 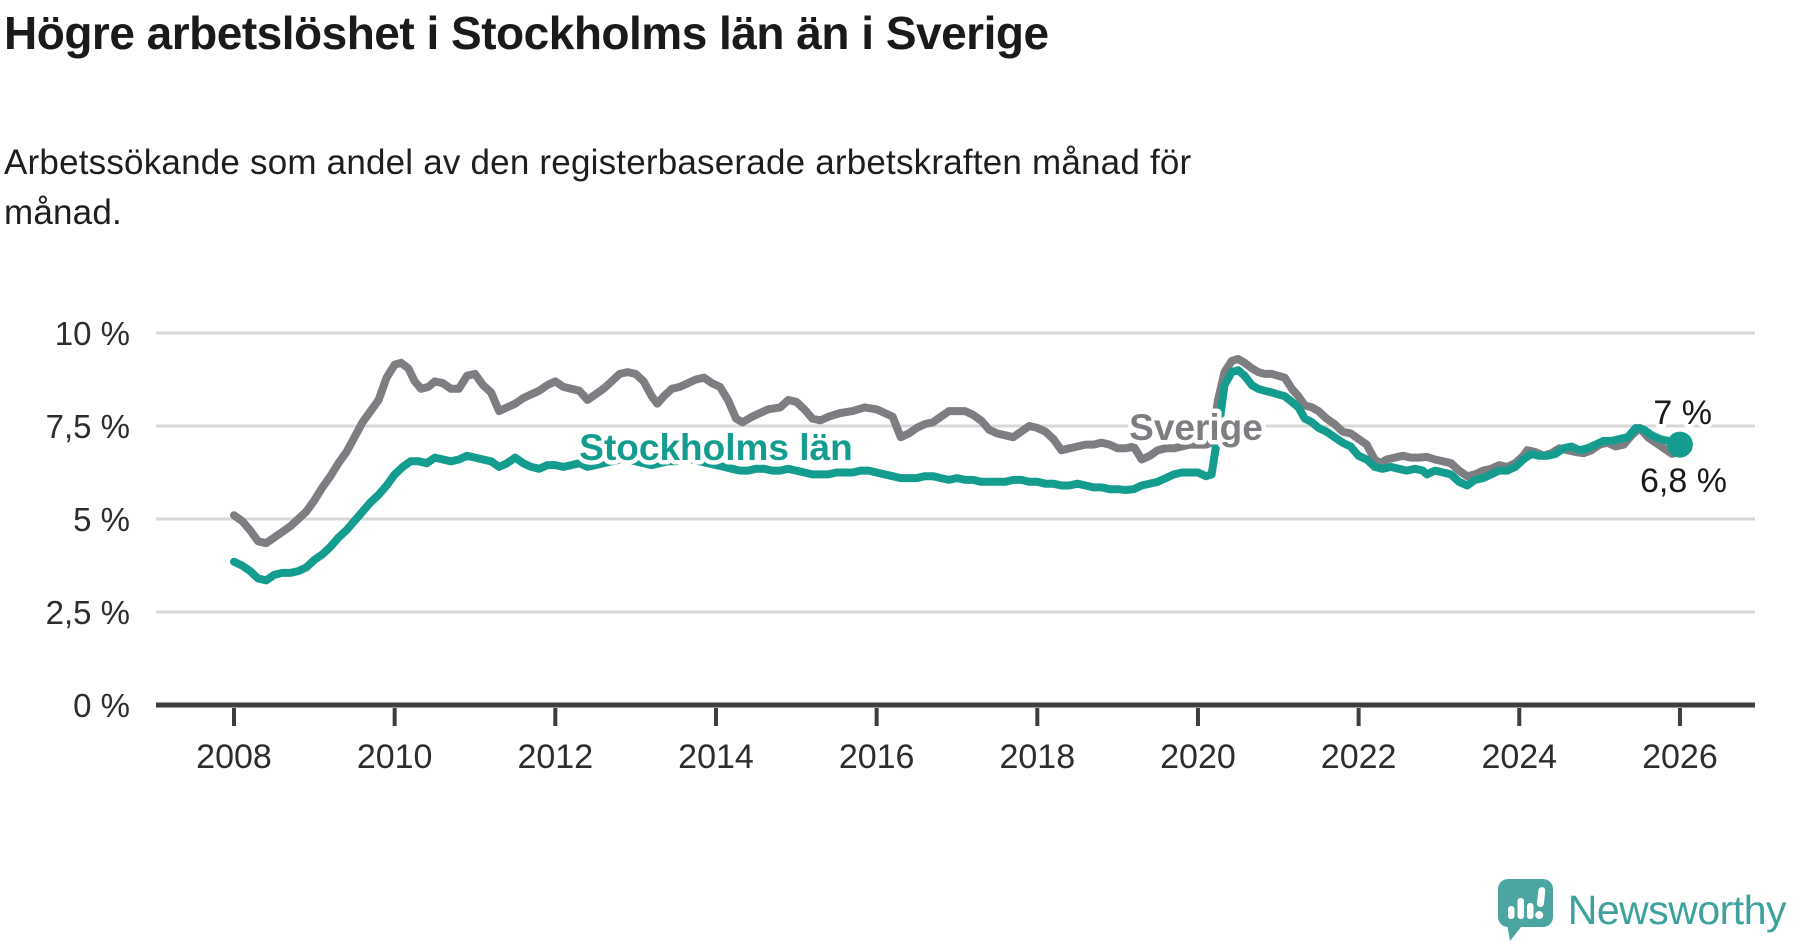 What do you see at coordinates (877, 757) in the screenshot?
I see `x-tick-label: 2016` at bounding box center [877, 757].